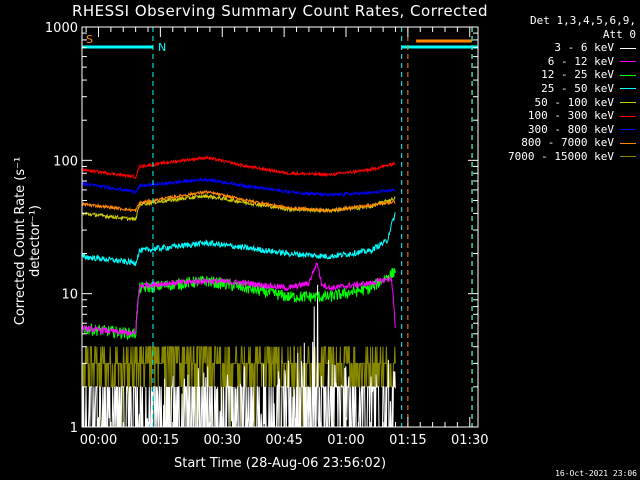 This screenshot has height=480, width=640. Describe the element at coordinates (570, 129) in the screenshot. I see `legend-label: 300 - 800 keV` at that location.